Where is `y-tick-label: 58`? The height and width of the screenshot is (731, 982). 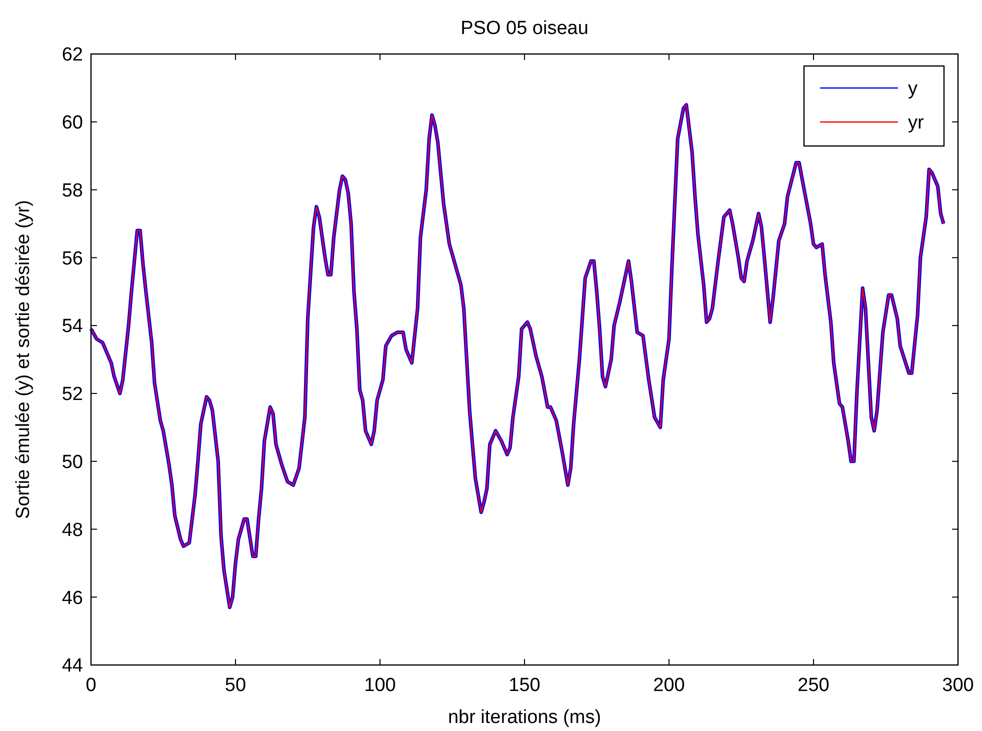 y-tick-label: 58 is located at coordinates (72, 191).